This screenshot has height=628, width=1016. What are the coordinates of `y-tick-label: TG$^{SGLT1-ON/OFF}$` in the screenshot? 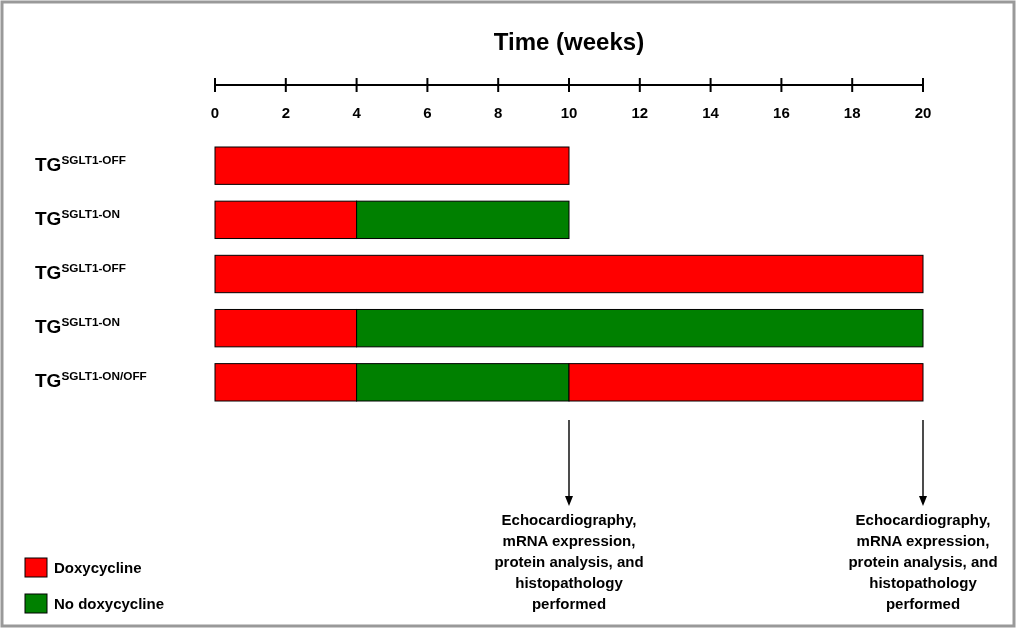 It's located at (91, 380).